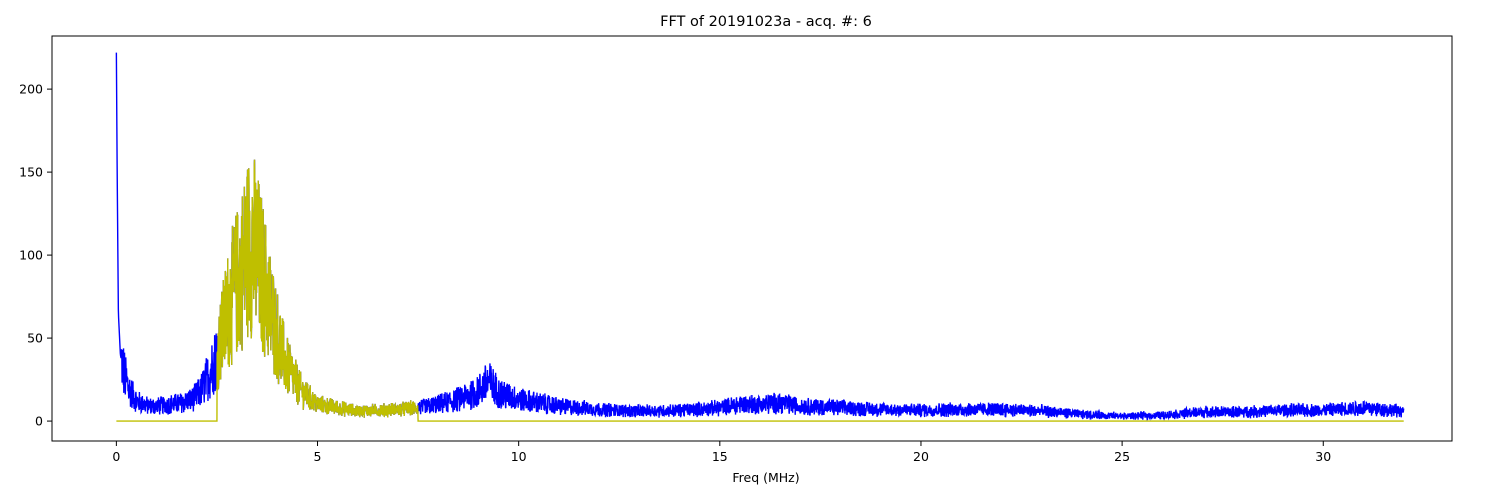  I want to click on x-tick-label: 20, so click(921, 456).